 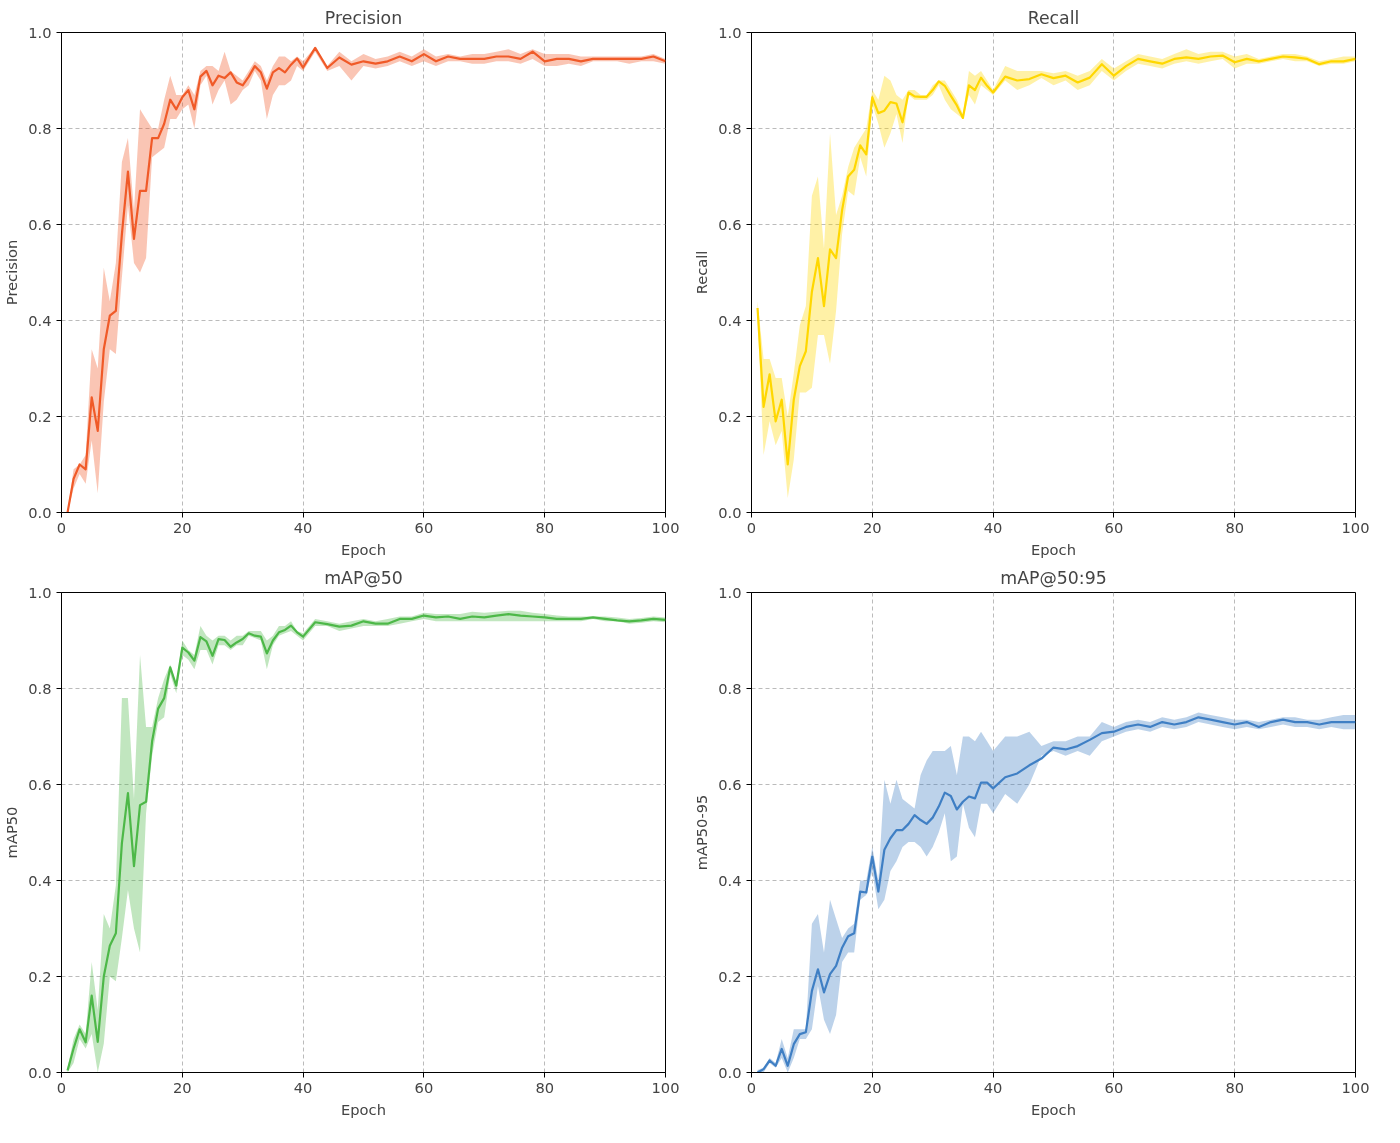 What do you see at coordinates (702, 832) in the screenshot?
I see `y-axis-title: mAP50-95` at bounding box center [702, 832].